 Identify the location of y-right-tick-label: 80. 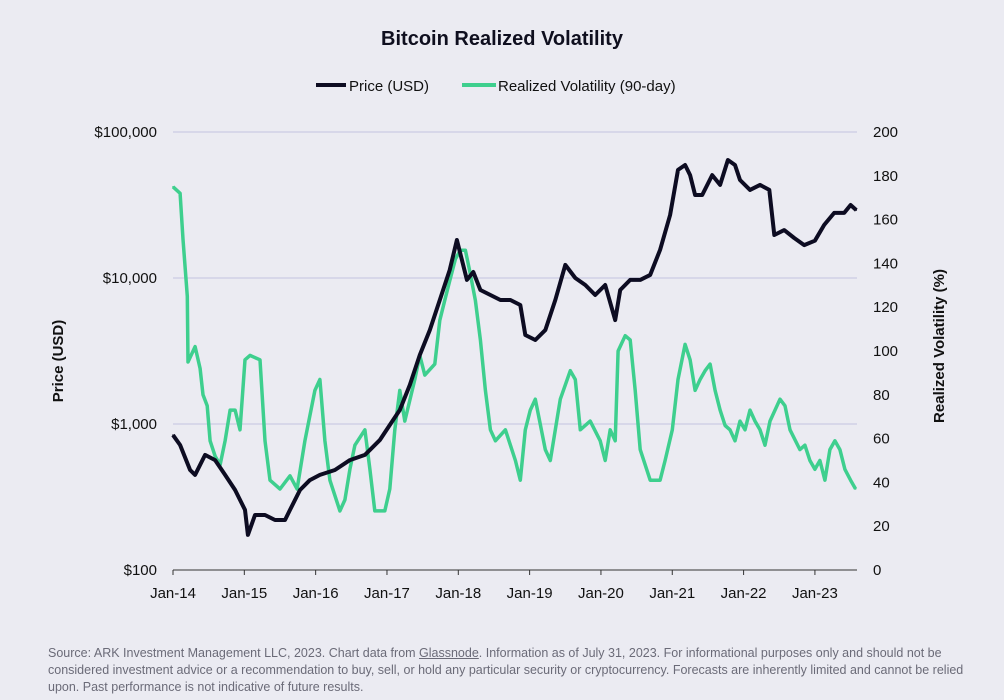
(881, 395).